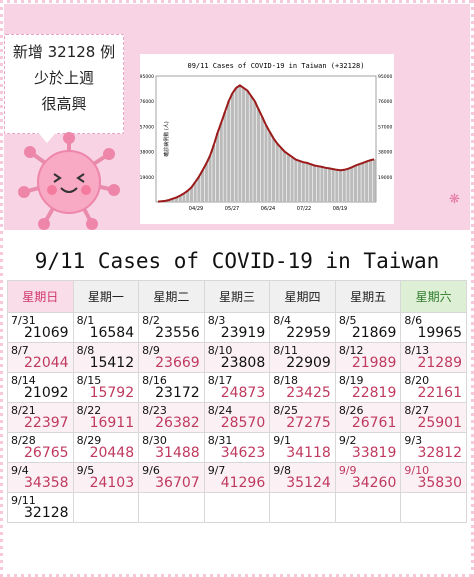  Describe the element at coordinates (302, 327) in the screenshot. I see `day-cell: 8/4 22959` at that location.